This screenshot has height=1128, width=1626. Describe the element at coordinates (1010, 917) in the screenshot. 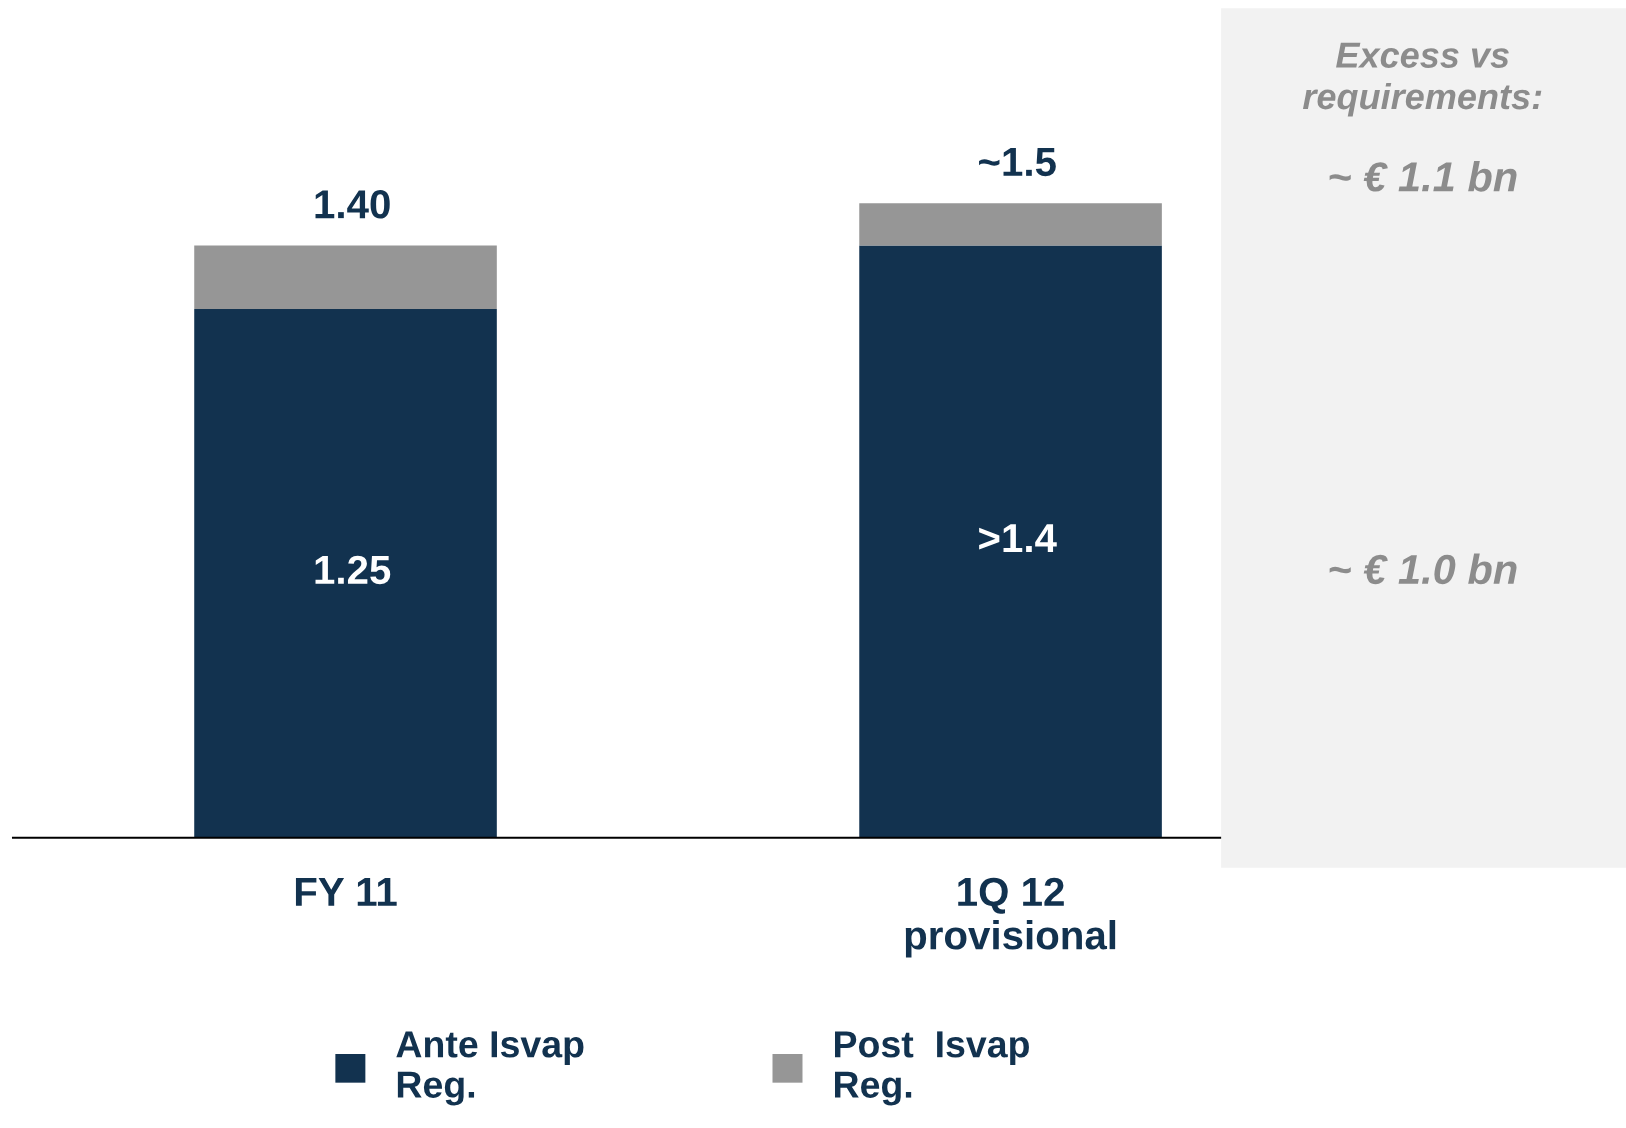

I see `x-tick-label: 1Q 12 provisional` at that location.